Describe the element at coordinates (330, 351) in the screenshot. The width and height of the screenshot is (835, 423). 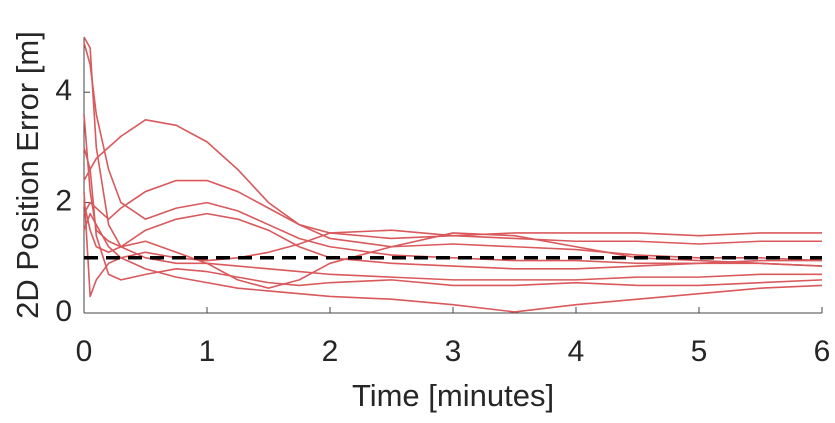
I see `x-tick-label: 2` at that location.